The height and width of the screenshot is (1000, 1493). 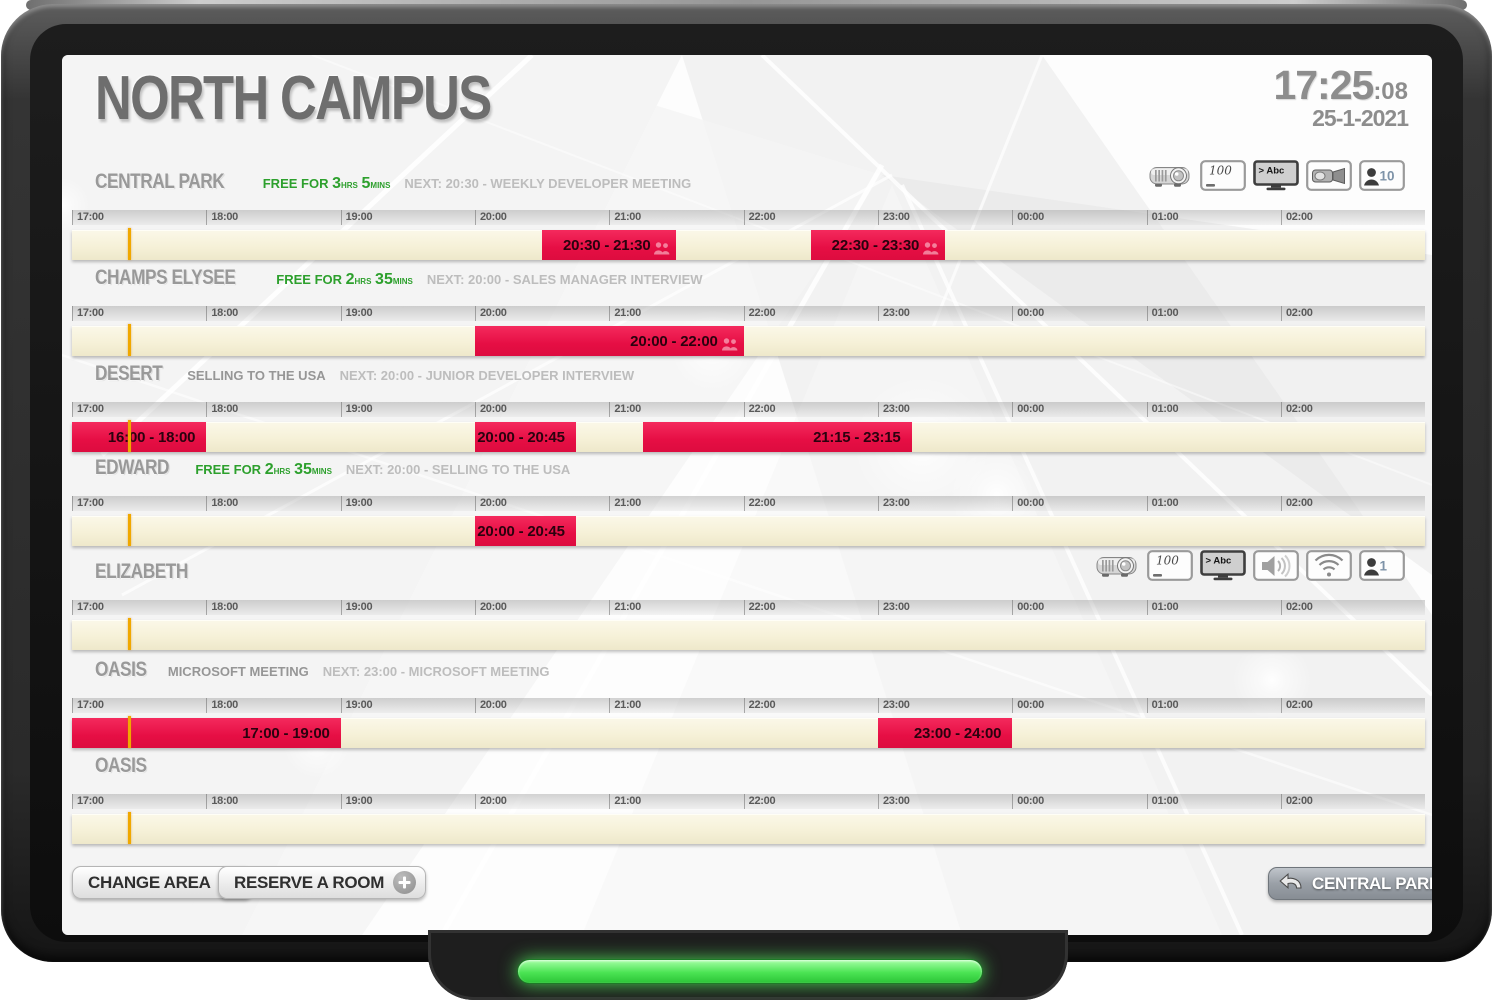 What do you see at coordinates (1323, 85) in the screenshot?
I see `clock-time: 17:25` at bounding box center [1323, 85].